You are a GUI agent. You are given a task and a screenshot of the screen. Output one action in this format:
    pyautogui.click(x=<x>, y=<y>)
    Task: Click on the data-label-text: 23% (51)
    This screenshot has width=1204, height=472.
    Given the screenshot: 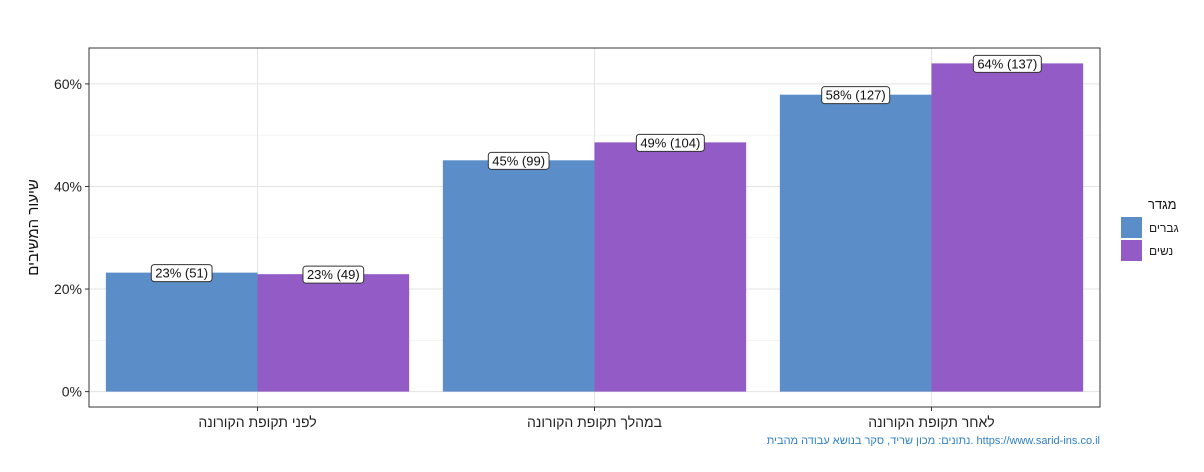 What is the action you would take?
    pyautogui.click(x=181, y=273)
    